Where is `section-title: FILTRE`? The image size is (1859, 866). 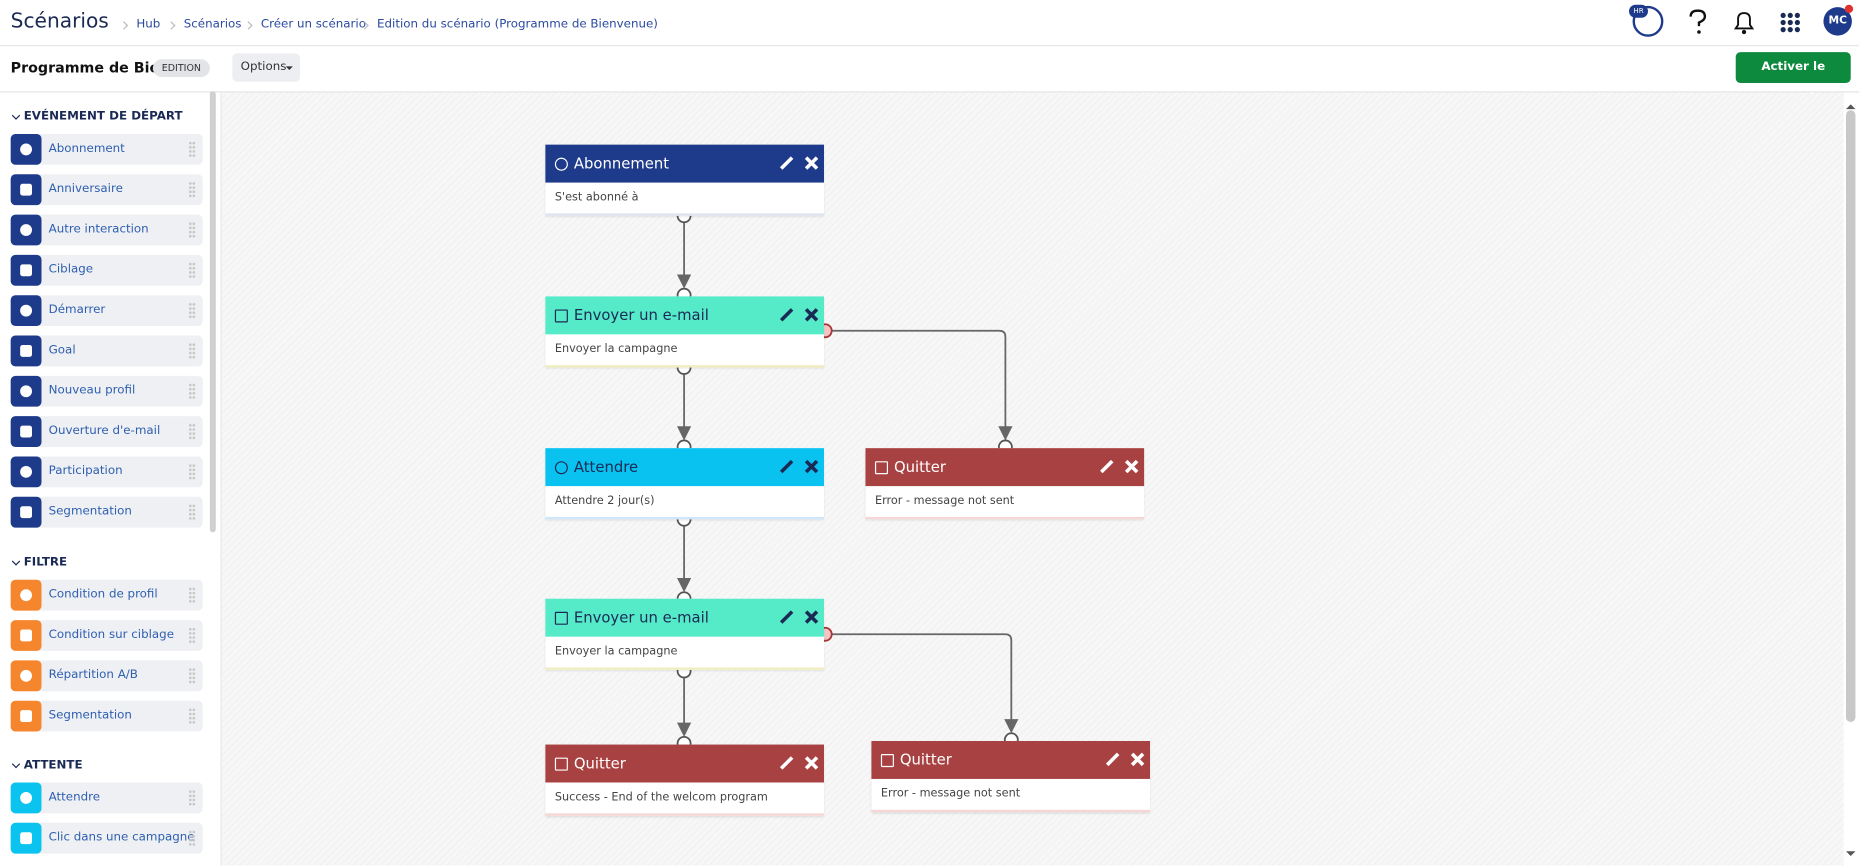 section-title: FILTRE is located at coordinates (45, 563).